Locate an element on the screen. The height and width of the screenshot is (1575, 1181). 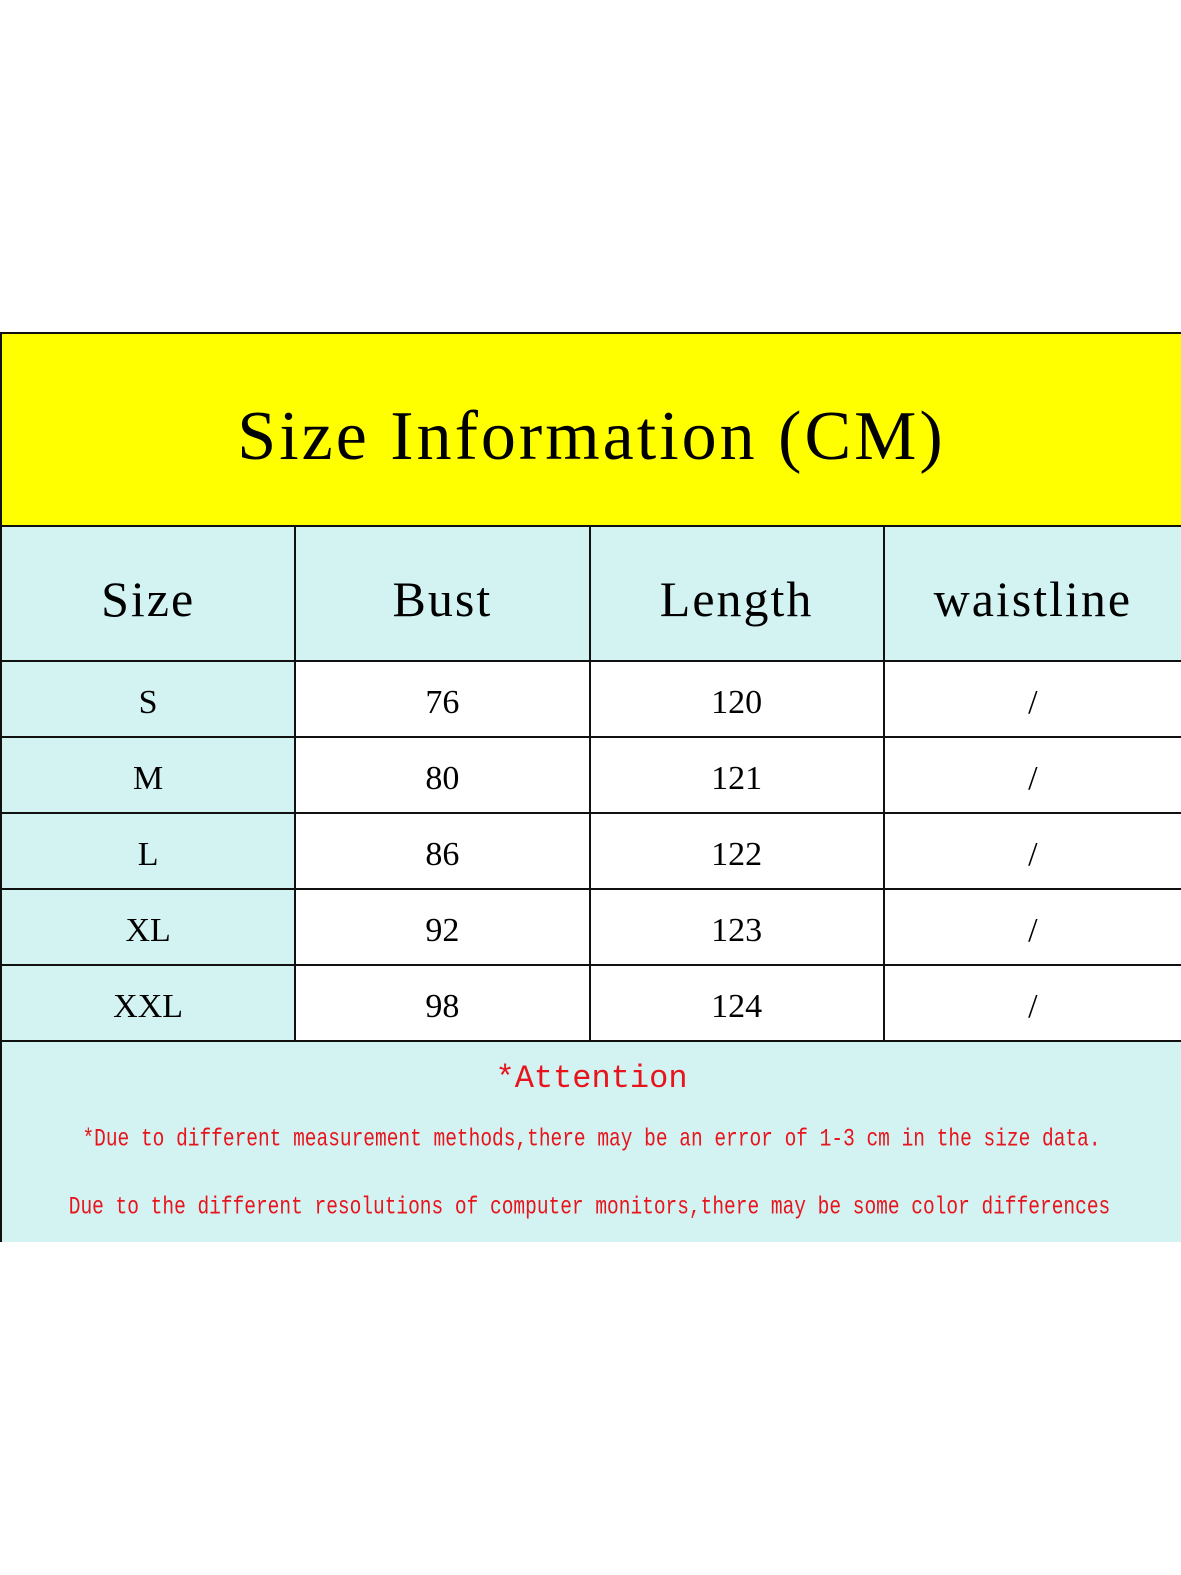
header-row: Size Bust Length waistline is located at coordinates (591, 594).